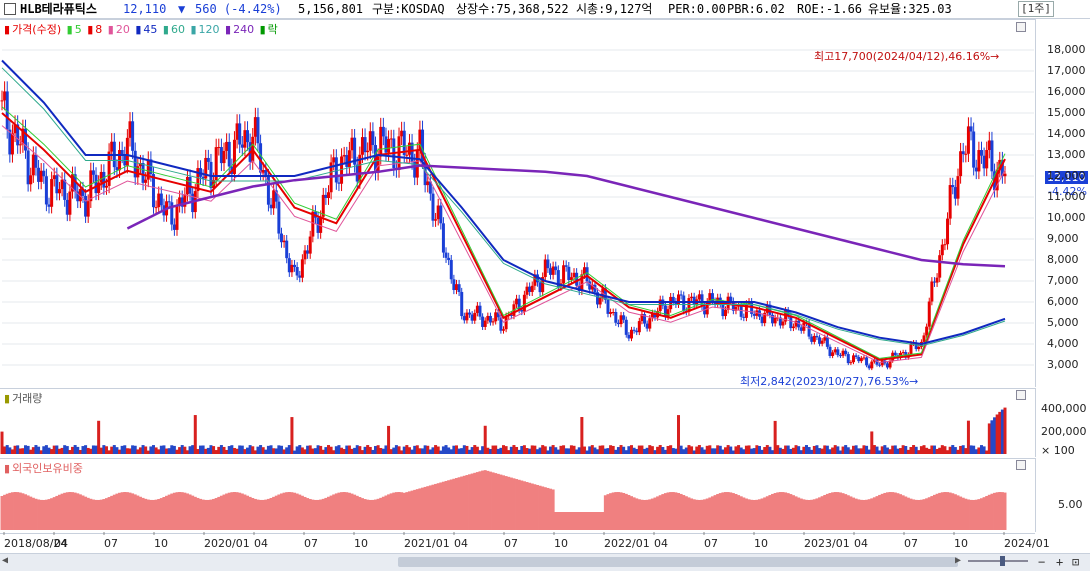 This screenshot has height=571, width=1090. What do you see at coordinates (958, 560) in the screenshot?
I see `scroll-right-icon: ▶` at bounding box center [958, 560].